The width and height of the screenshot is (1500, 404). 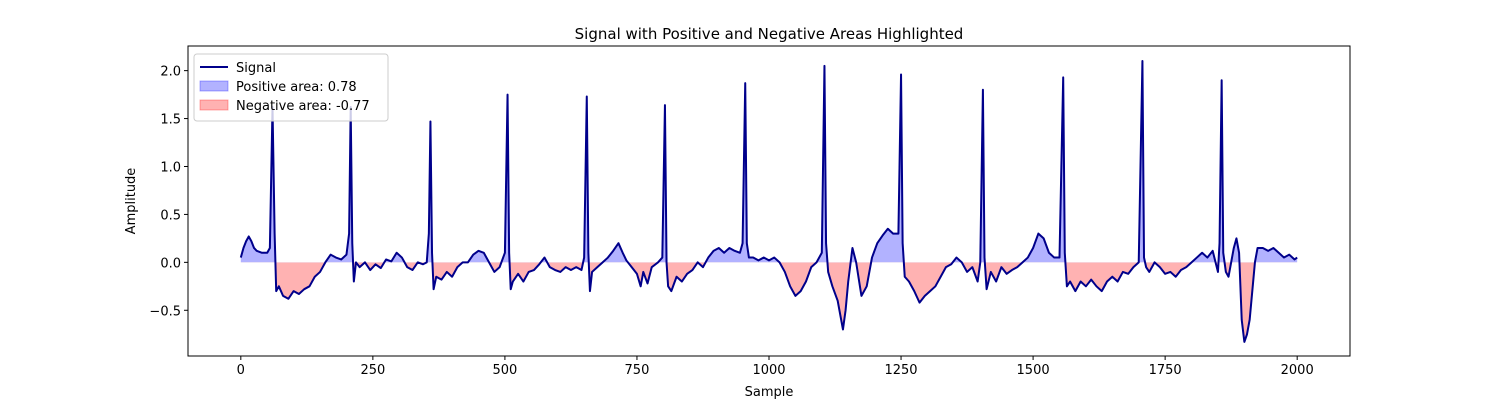 I want to click on legend-box, so click(x=291, y=87).